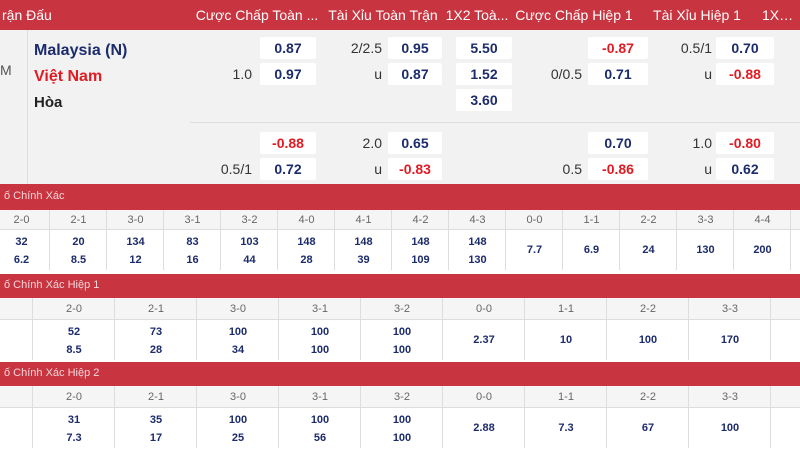 The image size is (800, 450). I want to click on score-odds-away: 25, so click(238, 438).